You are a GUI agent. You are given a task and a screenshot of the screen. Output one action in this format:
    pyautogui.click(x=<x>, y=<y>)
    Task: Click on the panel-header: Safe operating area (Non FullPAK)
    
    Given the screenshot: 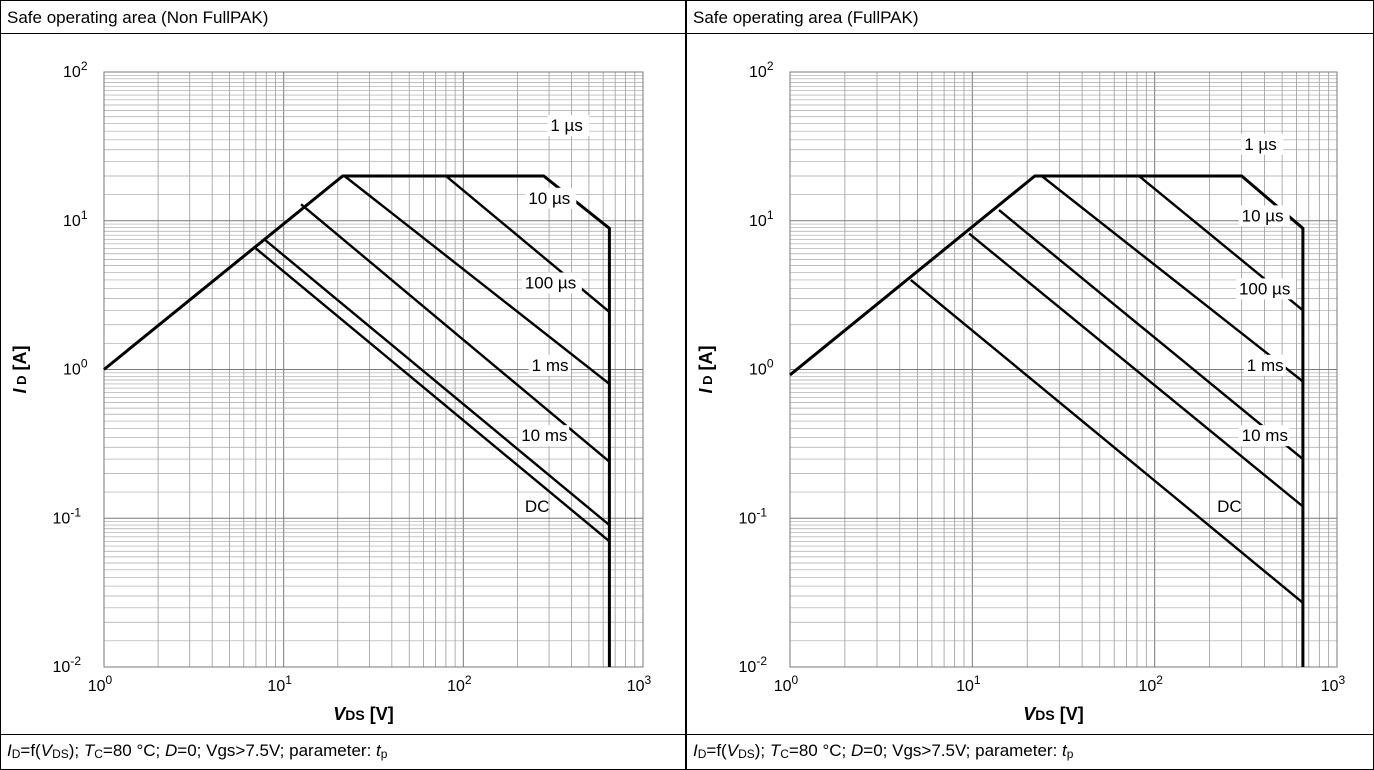 What is the action you would take?
    pyautogui.click(x=343, y=17)
    